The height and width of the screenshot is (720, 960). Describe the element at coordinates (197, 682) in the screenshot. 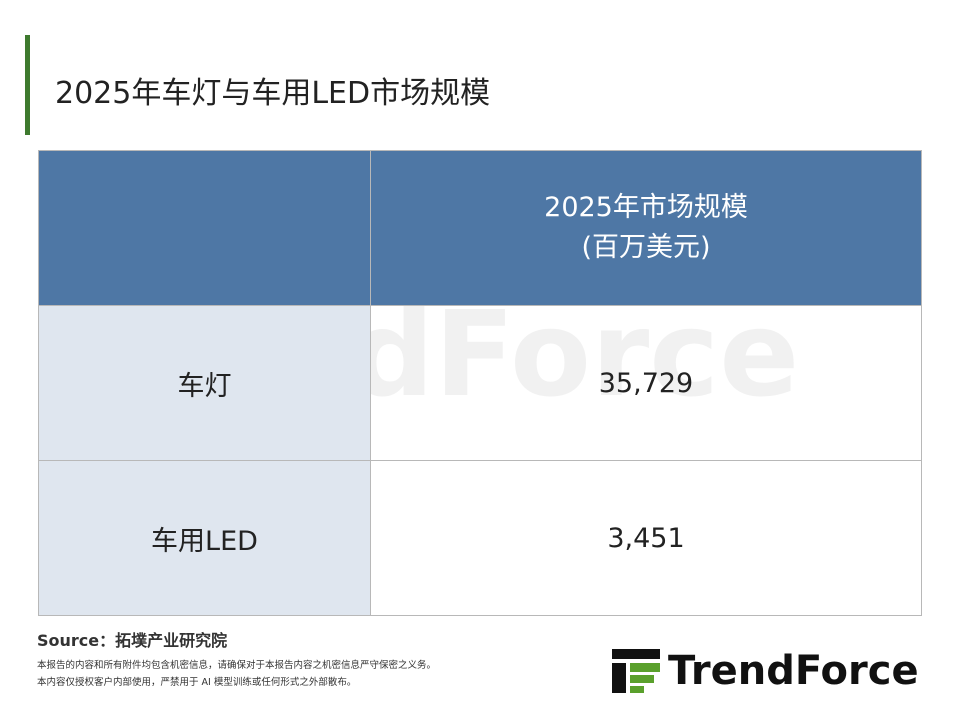

I see `disclaimer: 本内容仅授权客户内部使用，严禁用于 AI 模型训练或任何形式之外部散布。` at that location.